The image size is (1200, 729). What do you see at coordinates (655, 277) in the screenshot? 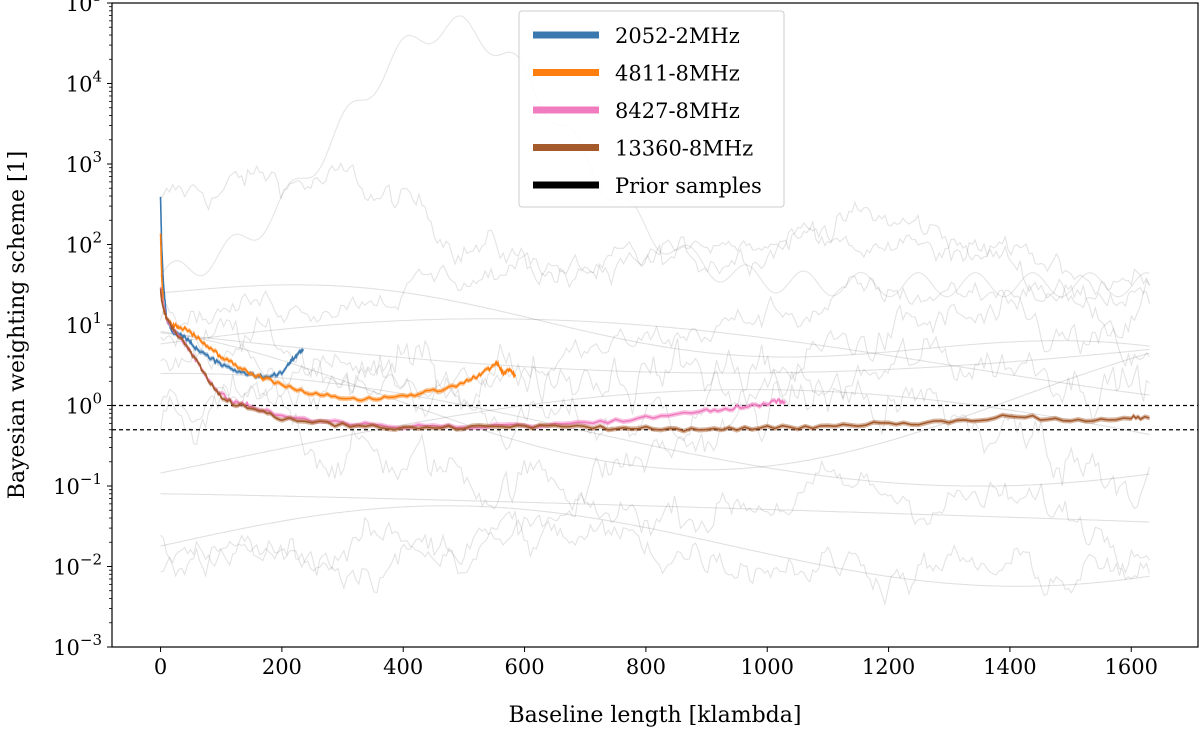
I see `prior-sample-curve-w5` at bounding box center [655, 277].